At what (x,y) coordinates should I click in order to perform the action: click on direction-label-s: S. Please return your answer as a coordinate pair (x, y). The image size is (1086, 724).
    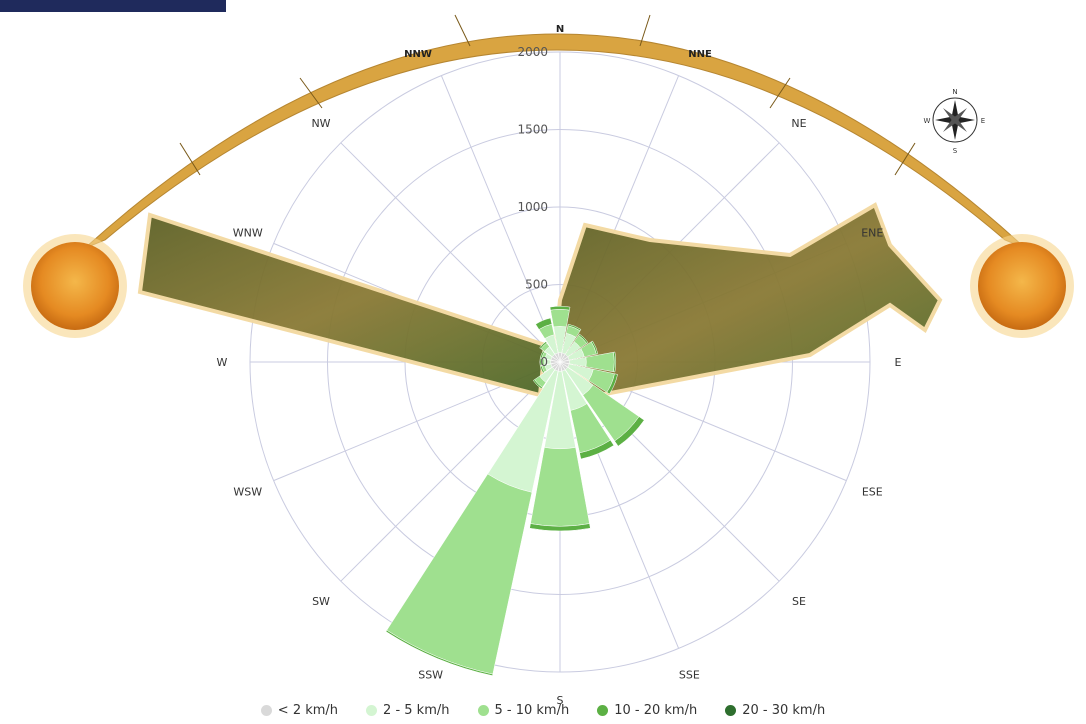
    Looking at the image, I should click on (560, 700).